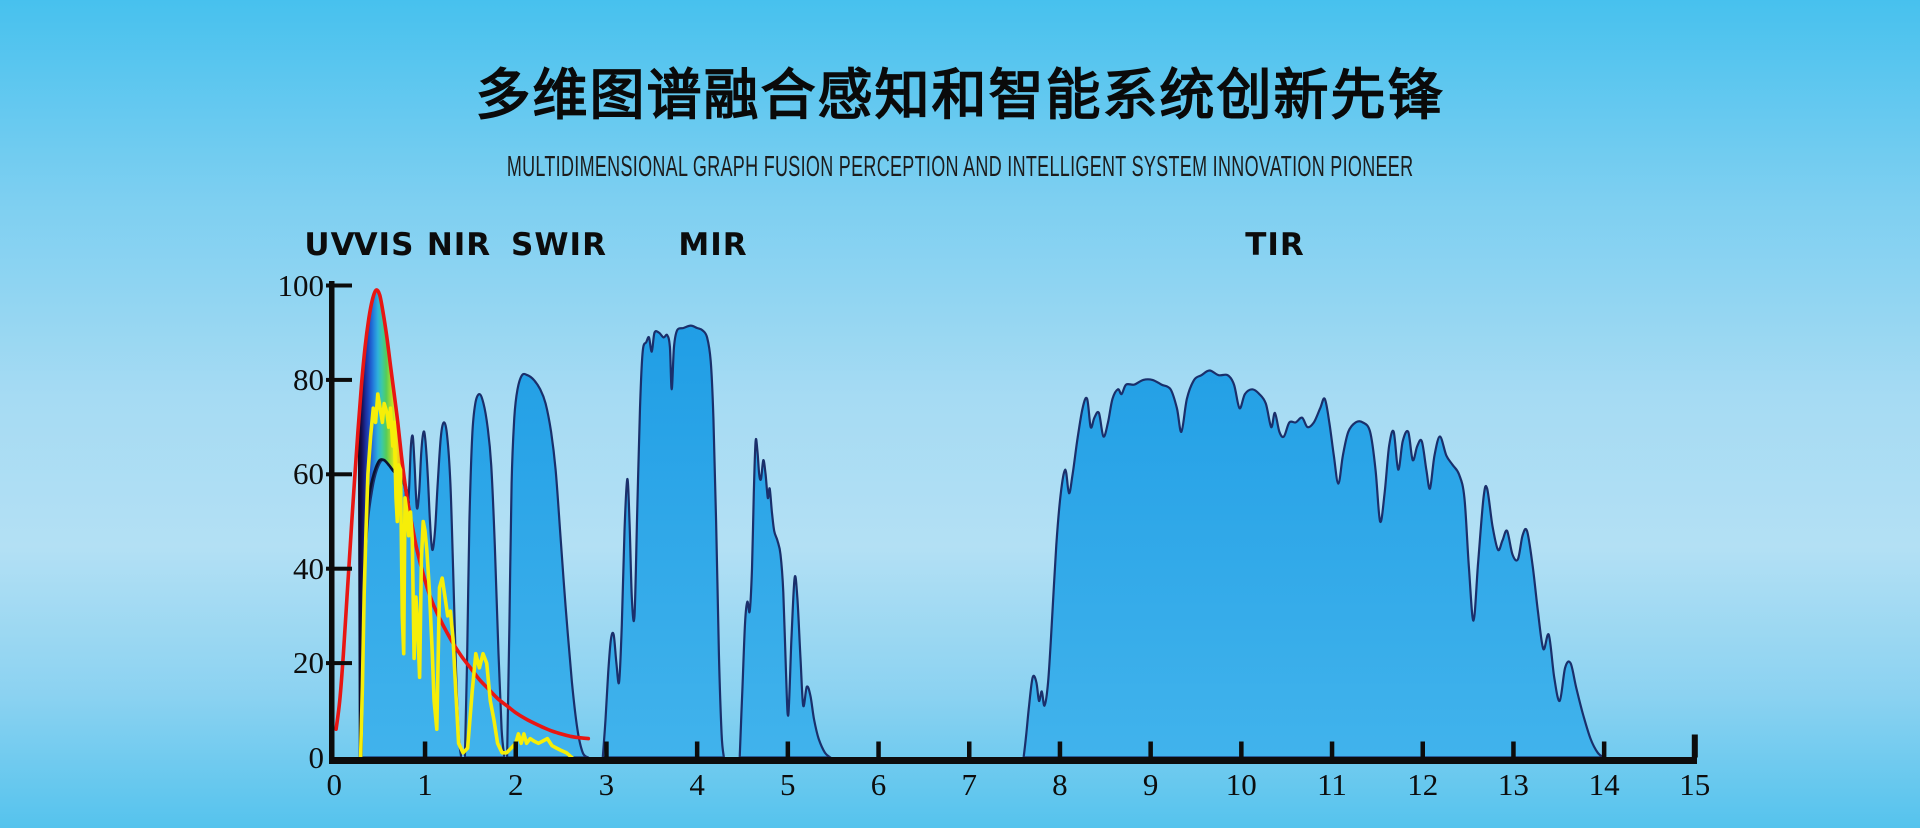  Describe the element at coordinates (1013, 760) in the screenshot. I see `x-axis-line` at that location.